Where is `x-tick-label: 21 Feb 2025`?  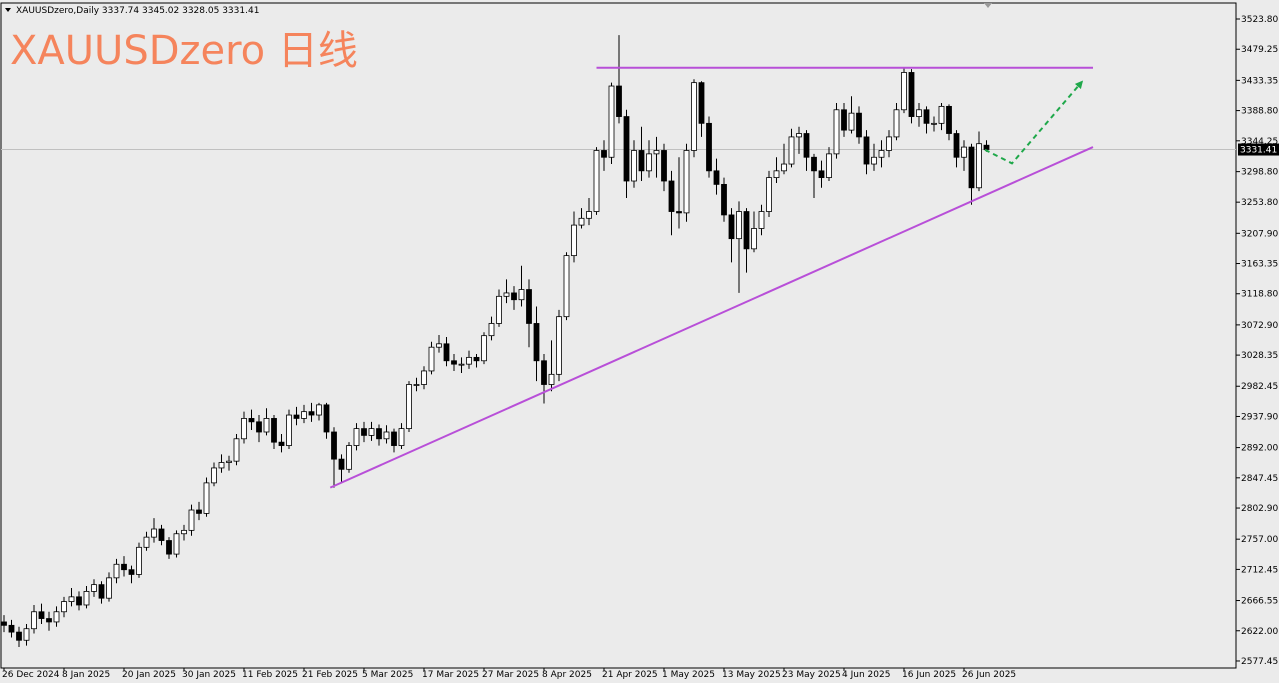 x-tick-label: 21 Feb 2025 is located at coordinates (330, 675).